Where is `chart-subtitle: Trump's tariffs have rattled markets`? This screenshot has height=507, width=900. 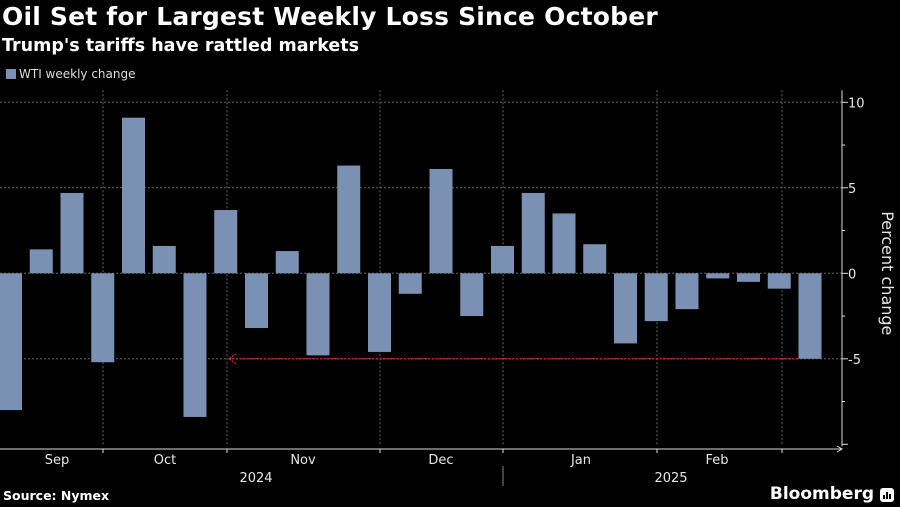
chart-subtitle: Trump's tariffs have rattled markets is located at coordinates (181, 46).